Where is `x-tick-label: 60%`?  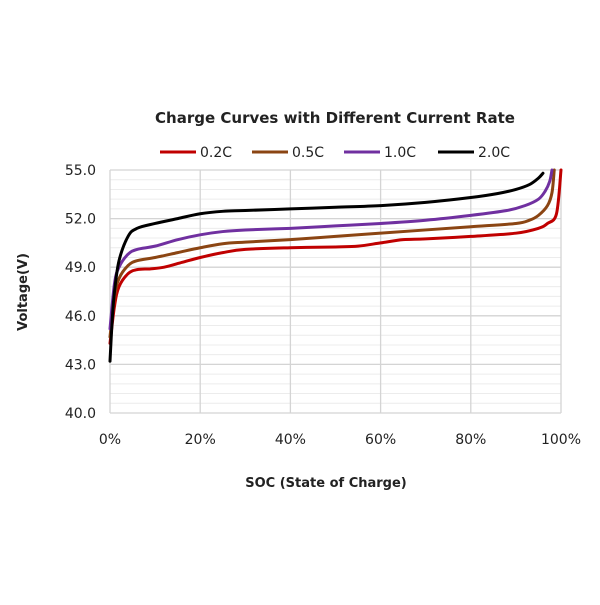 x-tick-label: 60% is located at coordinates (380, 440).